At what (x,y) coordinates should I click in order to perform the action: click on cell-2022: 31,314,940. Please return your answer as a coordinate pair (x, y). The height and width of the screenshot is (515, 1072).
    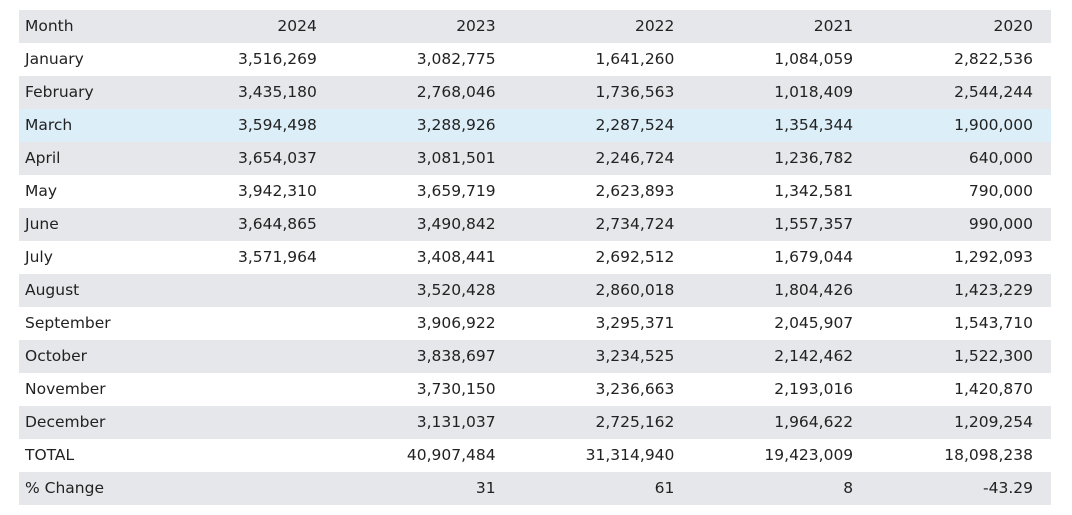
    Looking at the image, I should click on (630, 455).